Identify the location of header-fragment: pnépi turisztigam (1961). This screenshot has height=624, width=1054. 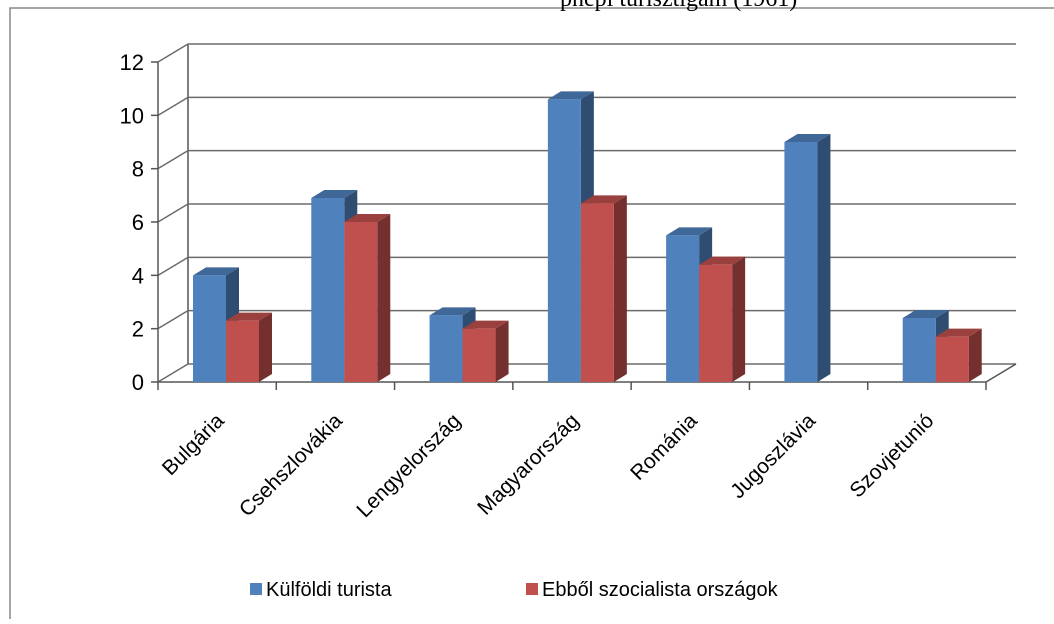
(807, 6).